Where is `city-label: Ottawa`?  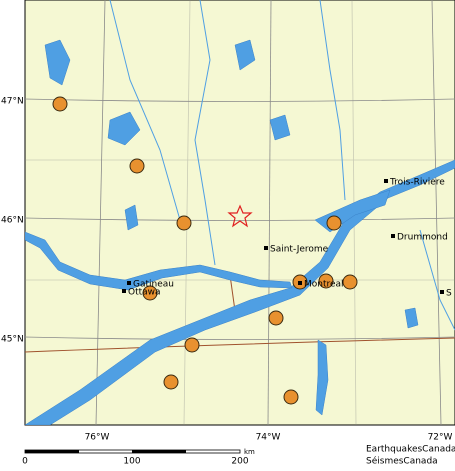
city-label: Ottawa is located at coordinates (144, 293).